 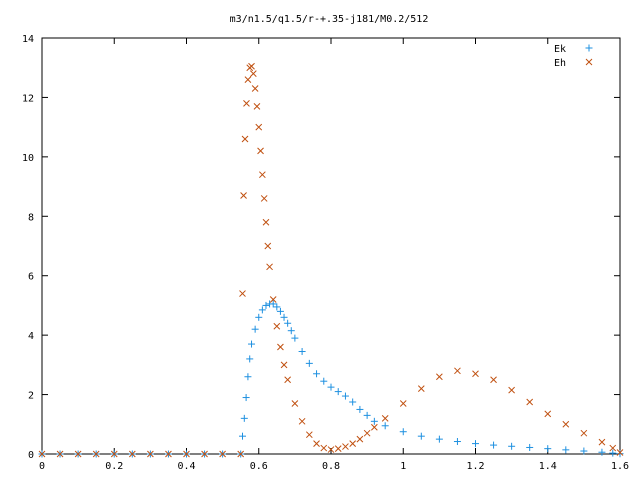 I want to click on x-tick-label: 1.4, so click(x=548, y=466).